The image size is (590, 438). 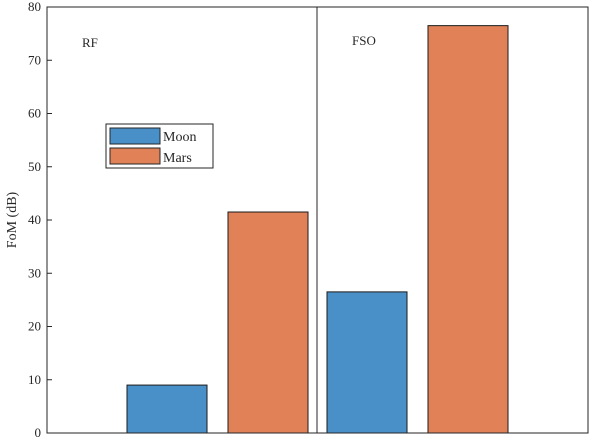 What do you see at coordinates (90, 42) in the screenshot?
I see `group-label-rf: RF` at bounding box center [90, 42].